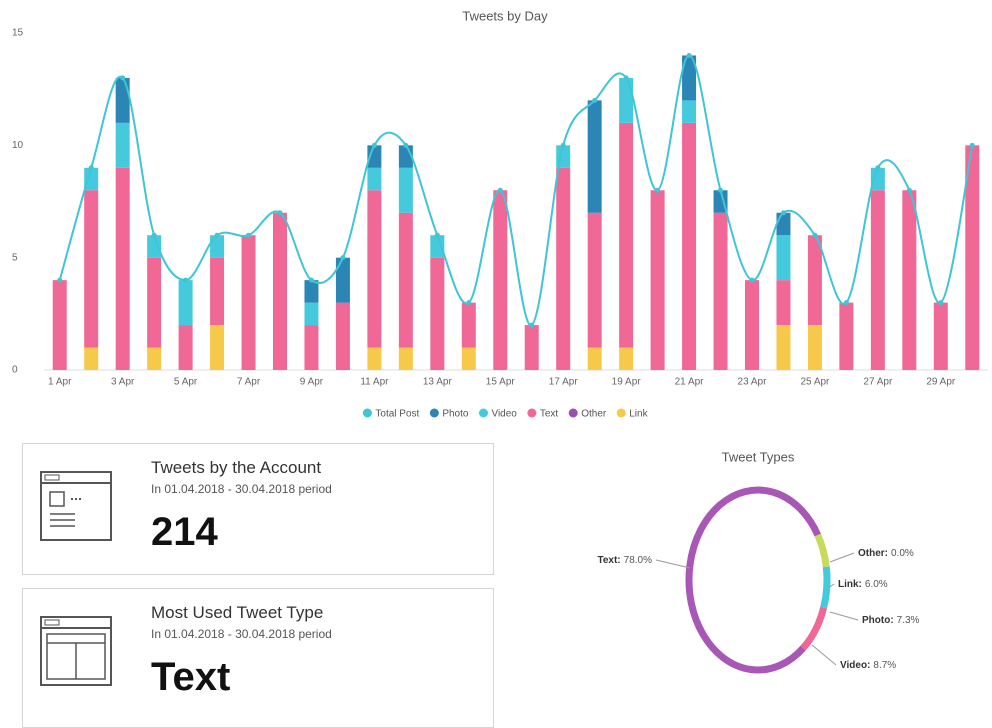 The width and height of the screenshot is (992, 728). I want to click on pie-label: Photo: 7.3%, so click(891, 620).